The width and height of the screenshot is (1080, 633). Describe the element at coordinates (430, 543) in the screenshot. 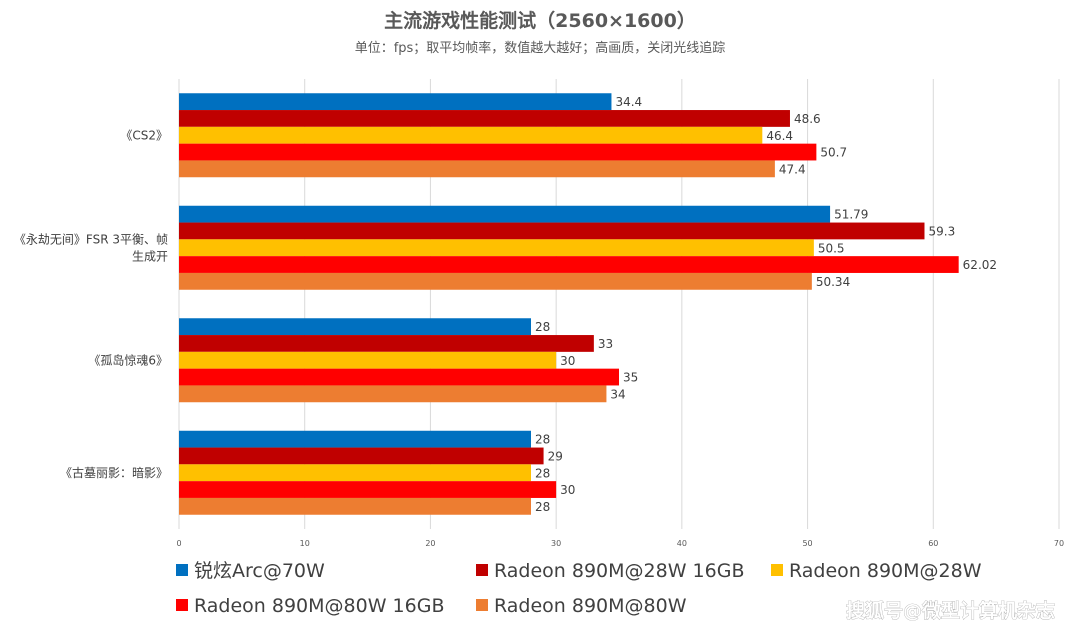

I see `x-tick-label: 20` at that location.